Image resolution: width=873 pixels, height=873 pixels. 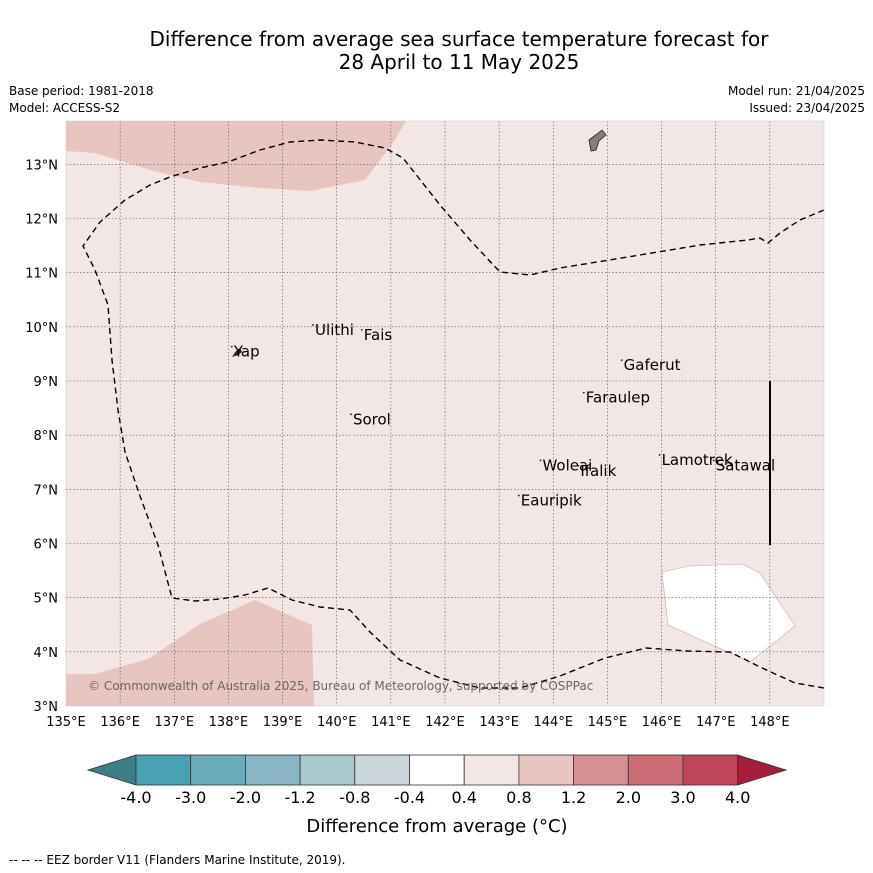 What do you see at coordinates (628, 797) in the screenshot?
I see `colorbar-tick-label: 2.0` at bounding box center [628, 797].